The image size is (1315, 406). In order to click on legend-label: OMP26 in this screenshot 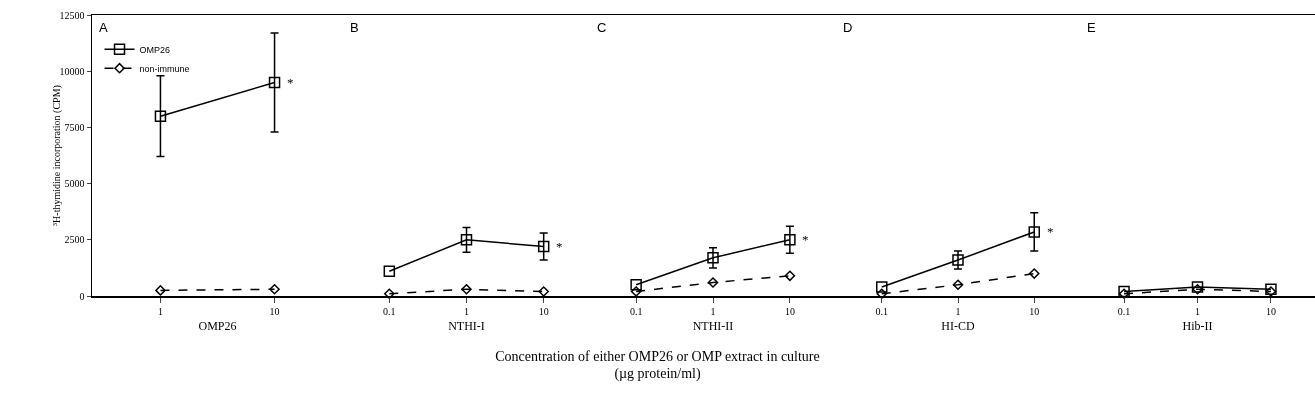, I will do `click(155, 49)`.